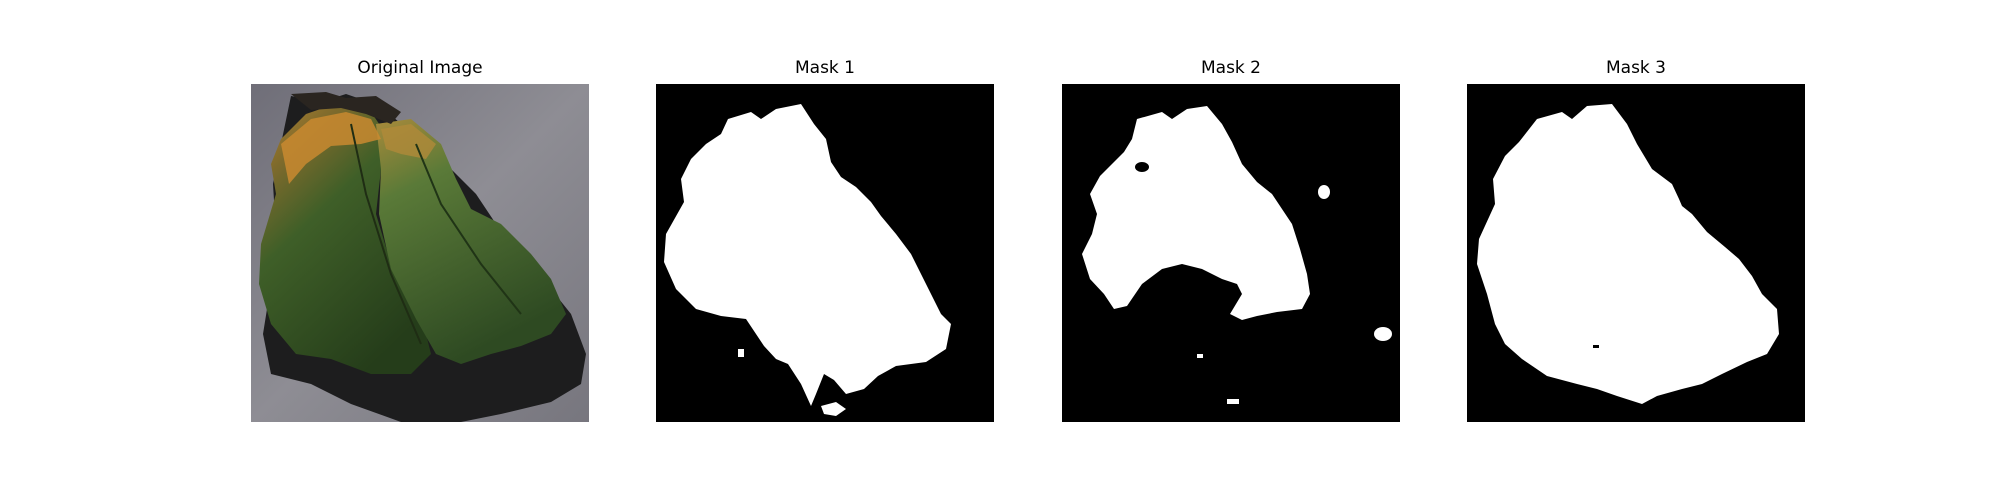  I want to click on mask-3-svg, so click(1636, 253).